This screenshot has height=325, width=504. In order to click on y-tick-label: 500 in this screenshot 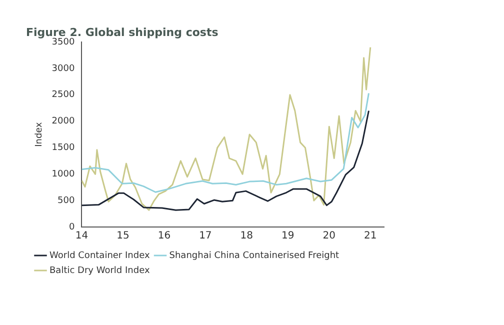, I will do `click(66, 201)`.